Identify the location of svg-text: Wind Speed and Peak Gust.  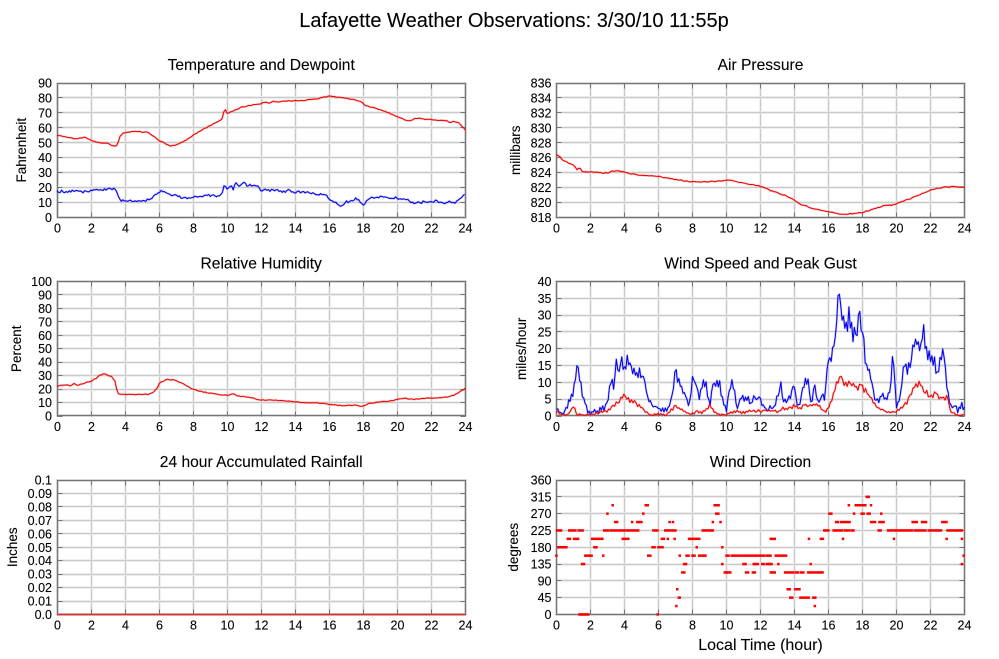
(760, 264).